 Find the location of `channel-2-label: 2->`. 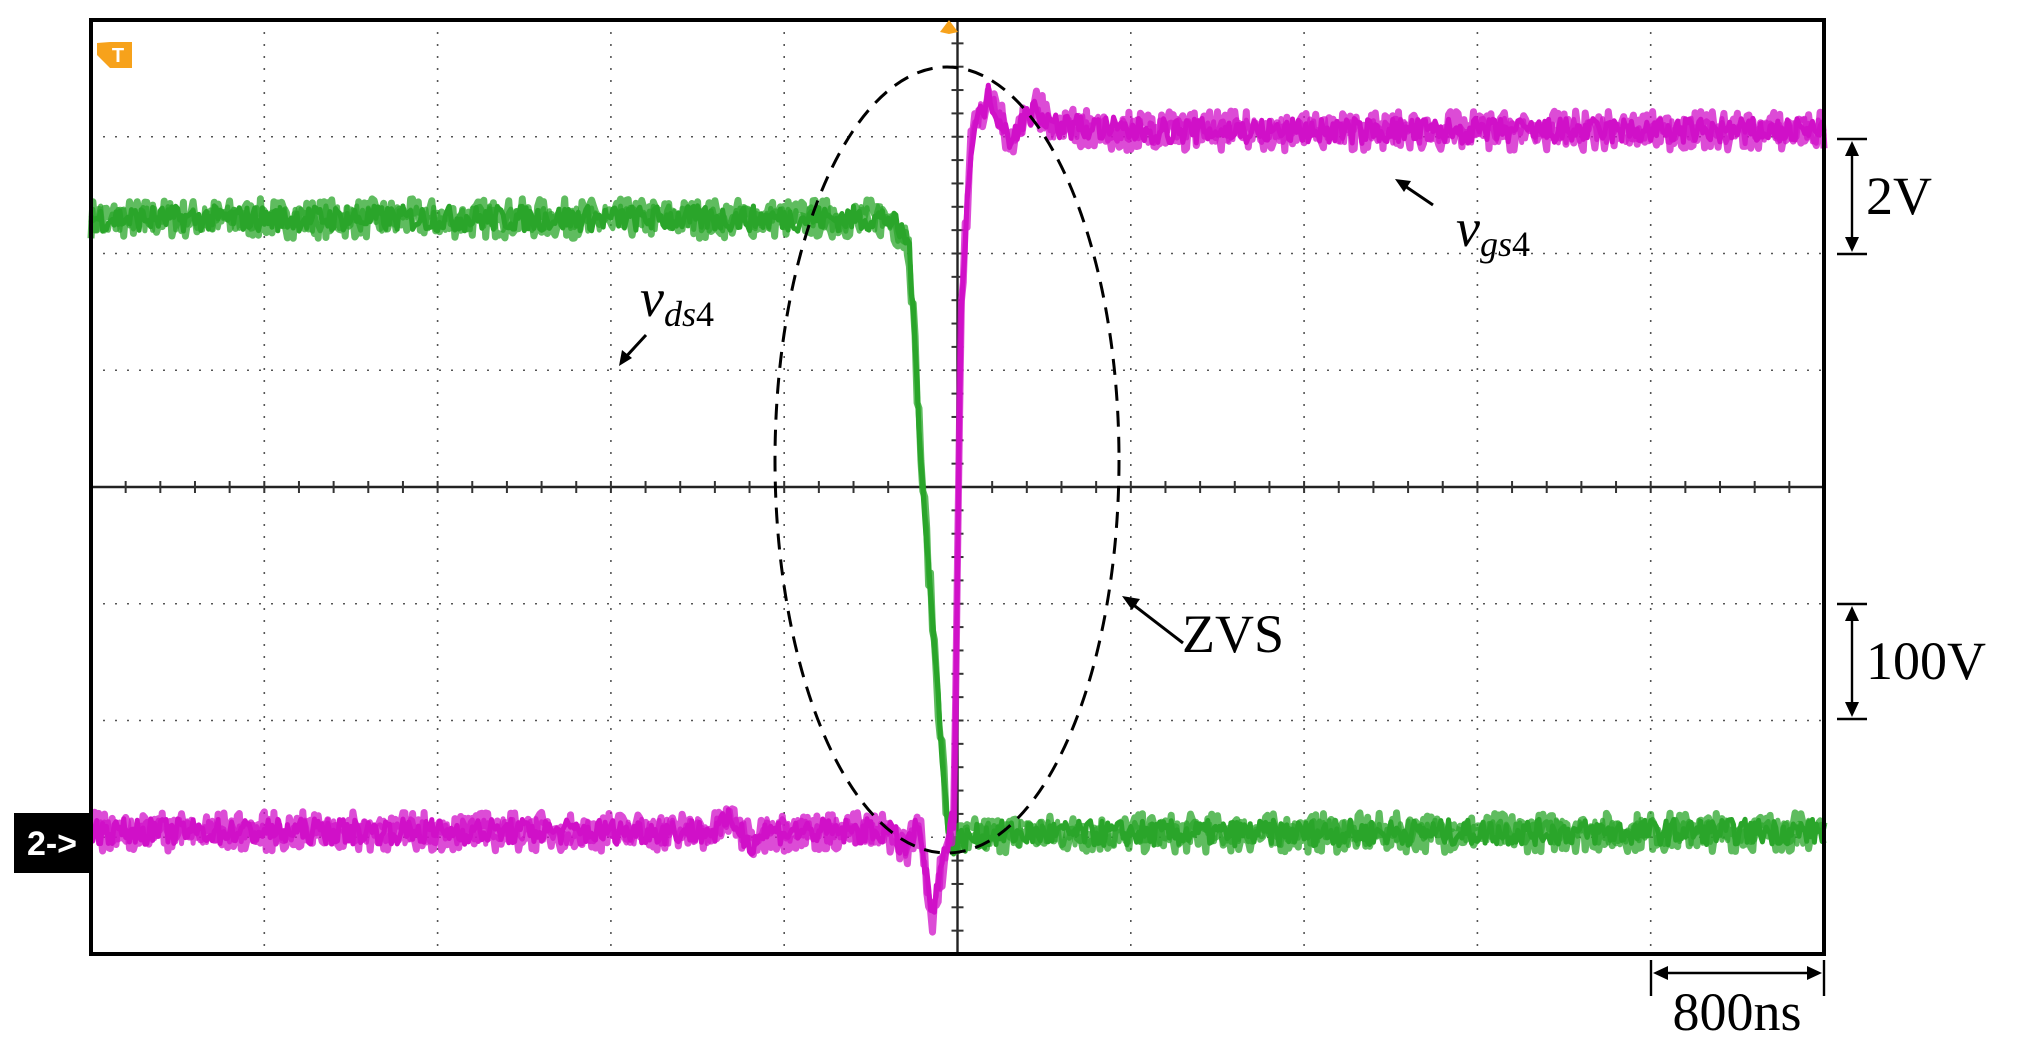

channel-2-label: 2-> is located at coordinates (52, 844).